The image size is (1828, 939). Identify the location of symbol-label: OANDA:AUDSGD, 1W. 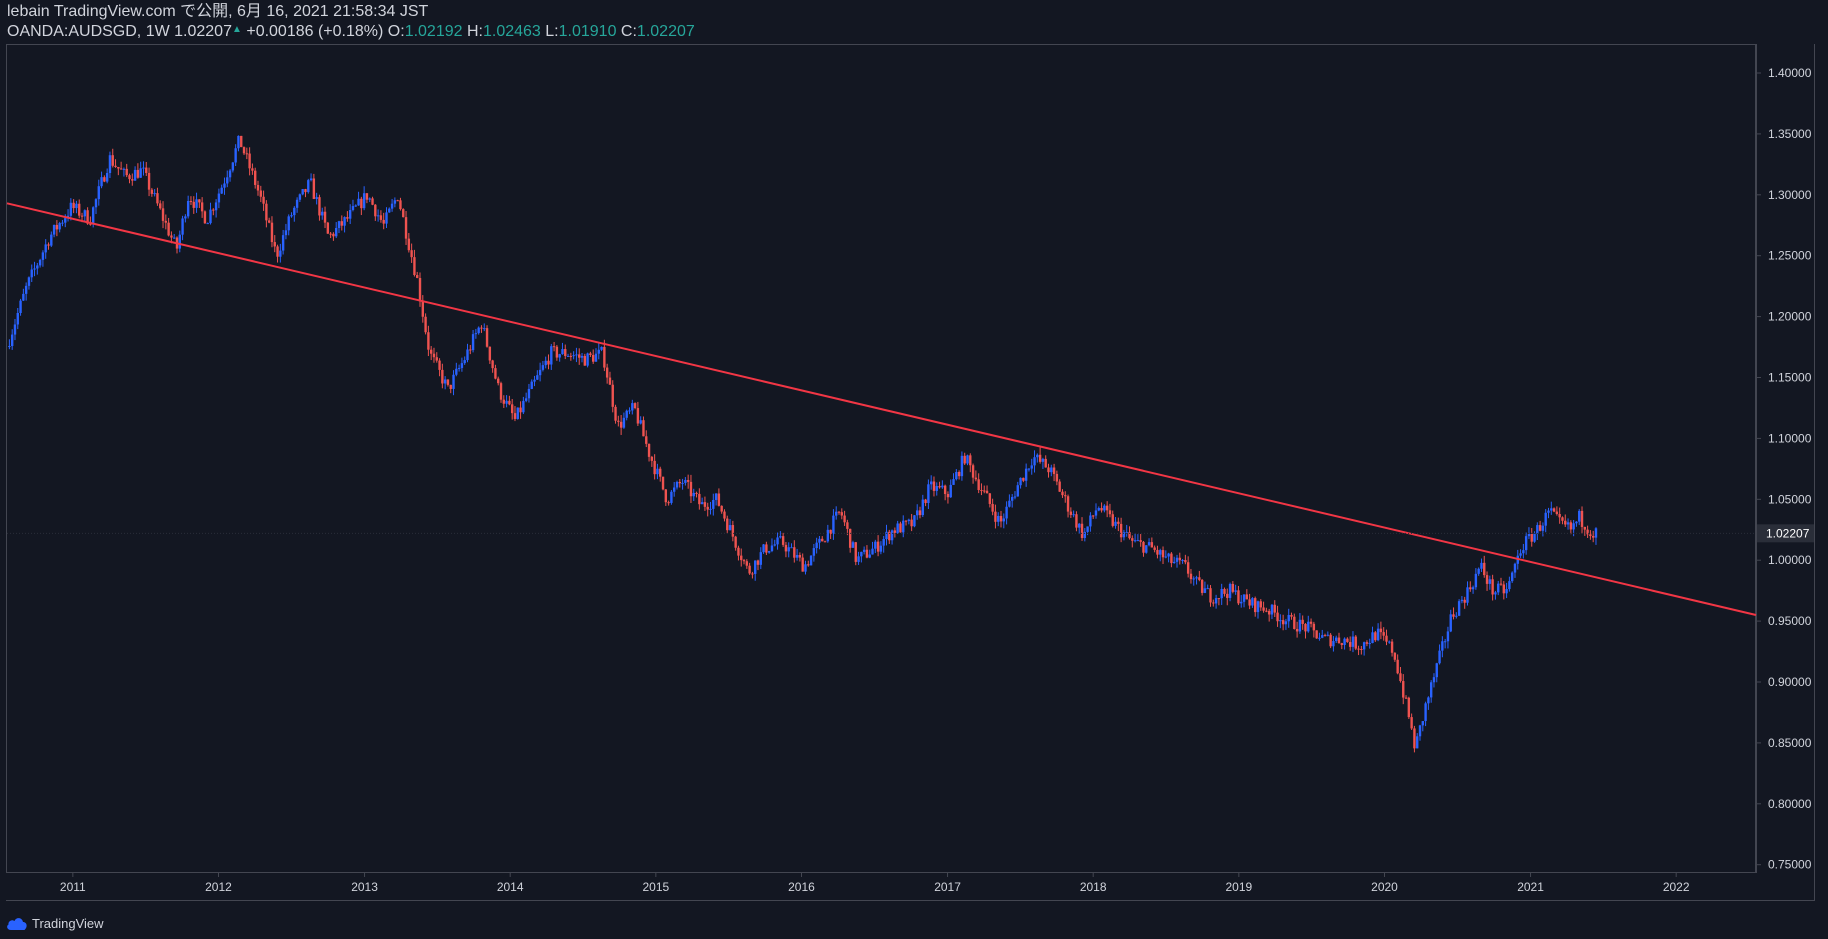
(88, 31).